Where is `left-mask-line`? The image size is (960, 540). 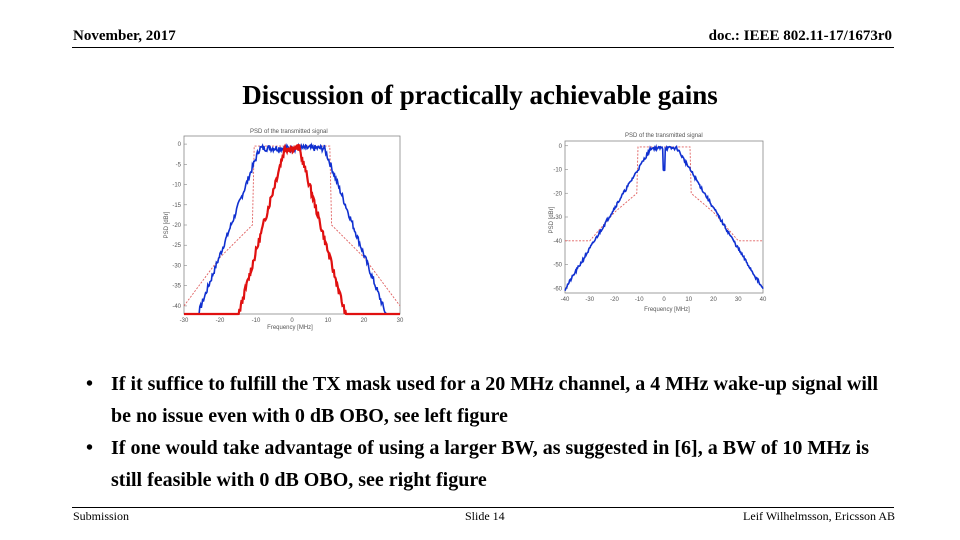 left-mask-line is located at coordinates (292, 226).